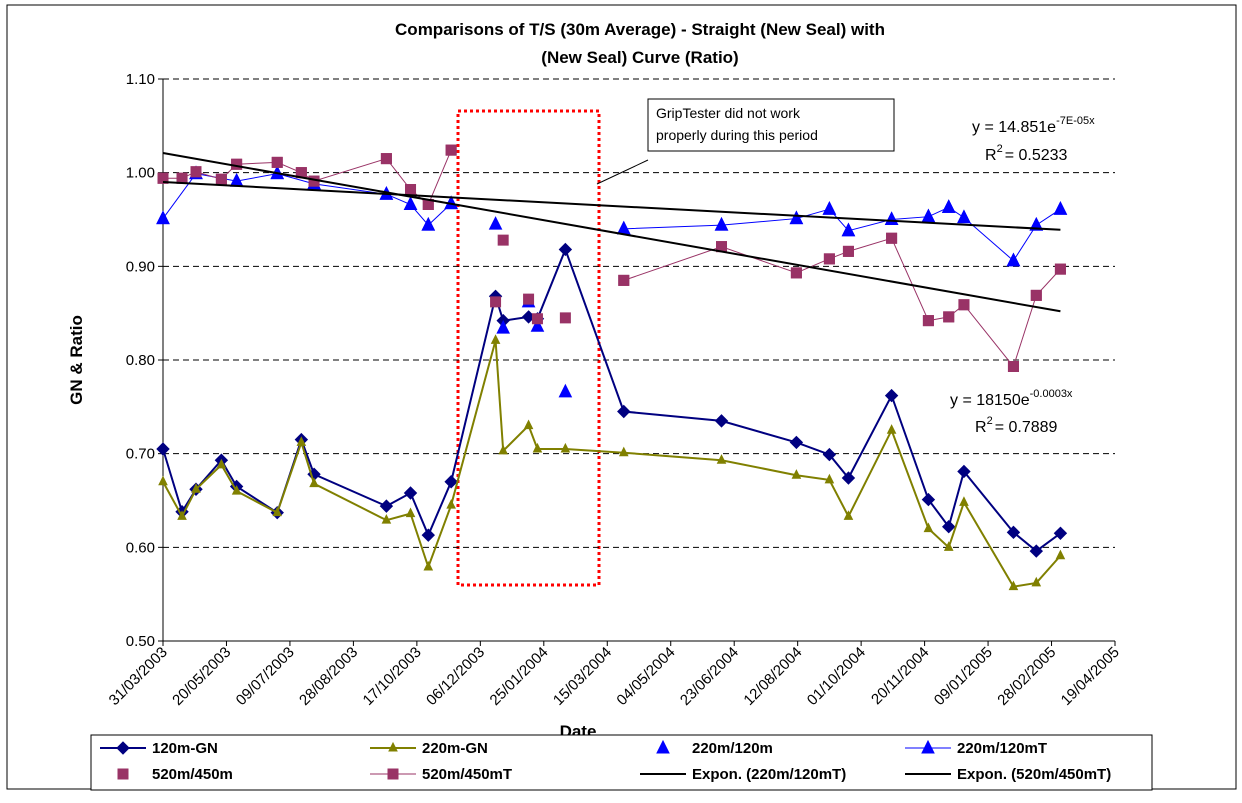 Image resolution: width=1242 pixels, height=803 pixels. I want to click on legend-label: 220m/120mT, so click(1002, 748).